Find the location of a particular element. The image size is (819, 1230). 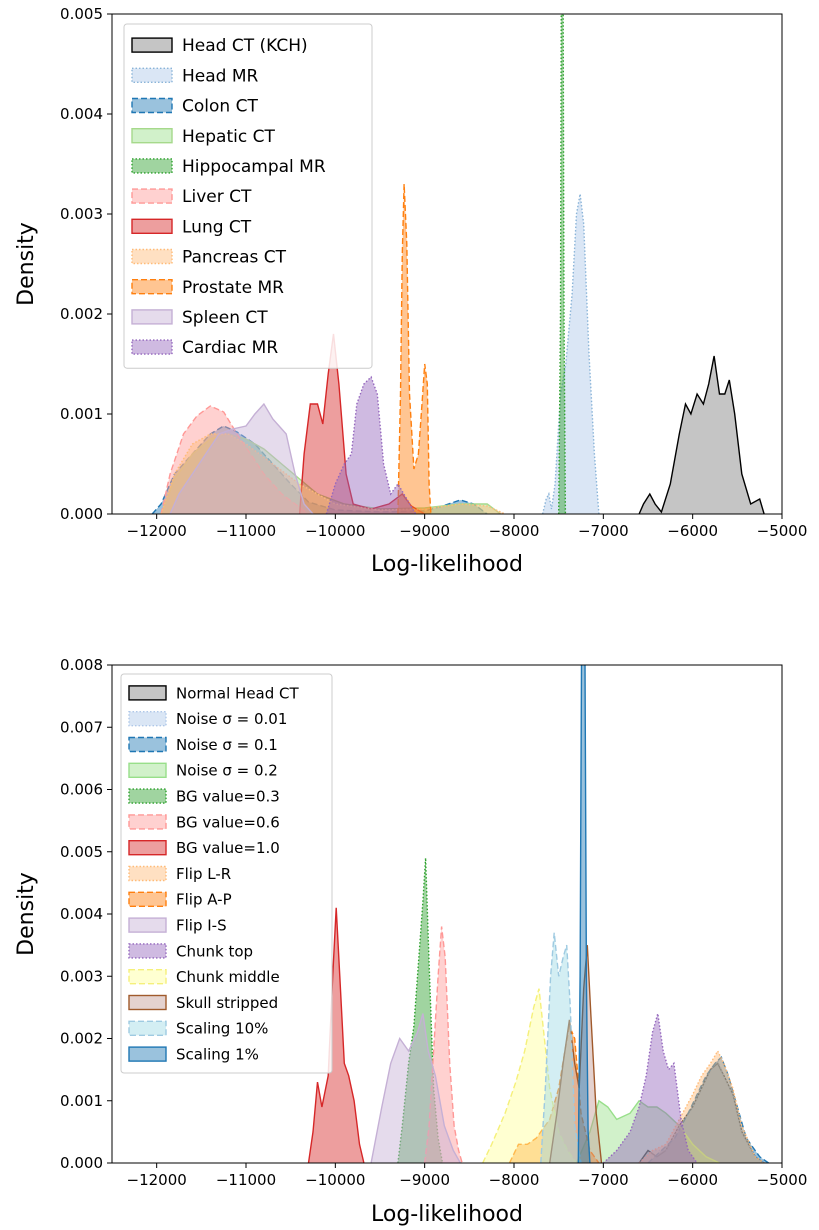

bottom-x-tick-label: −6000 is located at coordinates (692, 1180).